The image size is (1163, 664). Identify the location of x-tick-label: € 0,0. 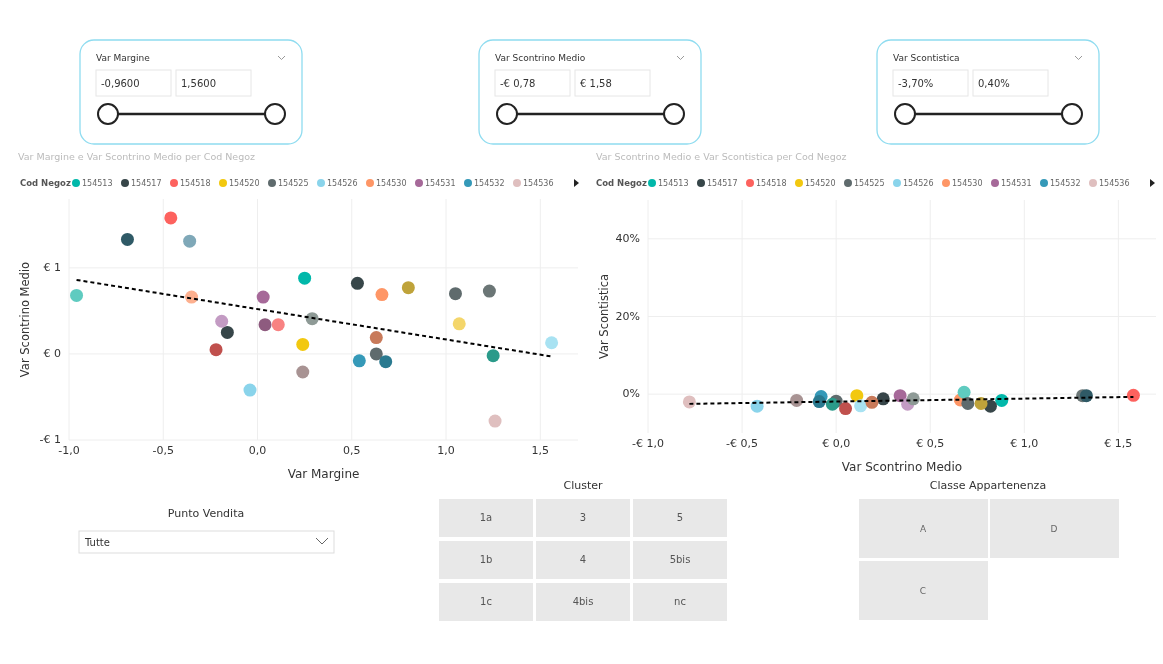
(836, 443).